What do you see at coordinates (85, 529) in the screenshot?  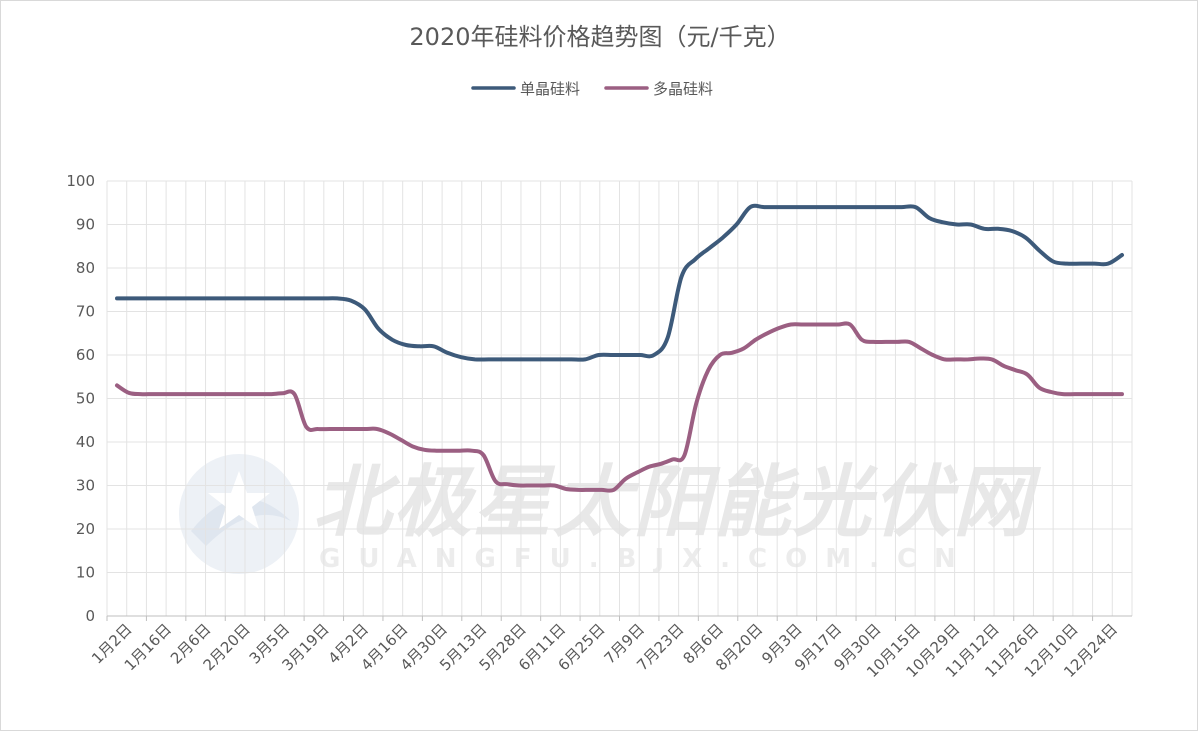 I see `y-tick-label: 20` at bounding box center [85, 529].